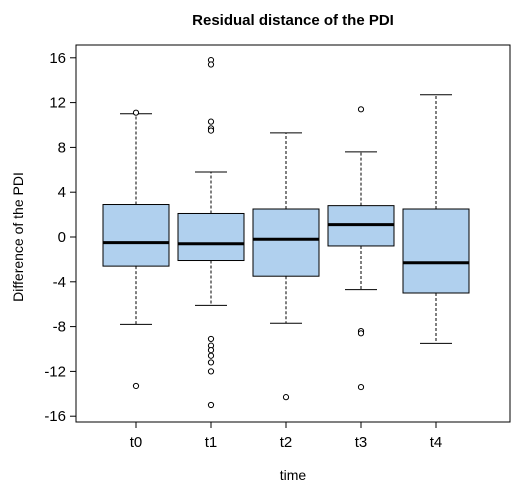 Image resolution: width=512 pixels, height=485 pixels. What do you see at coordinates (286, 442) in the screenshot?
I see `x-tick-label: t2` at bounding box center [286, 442].